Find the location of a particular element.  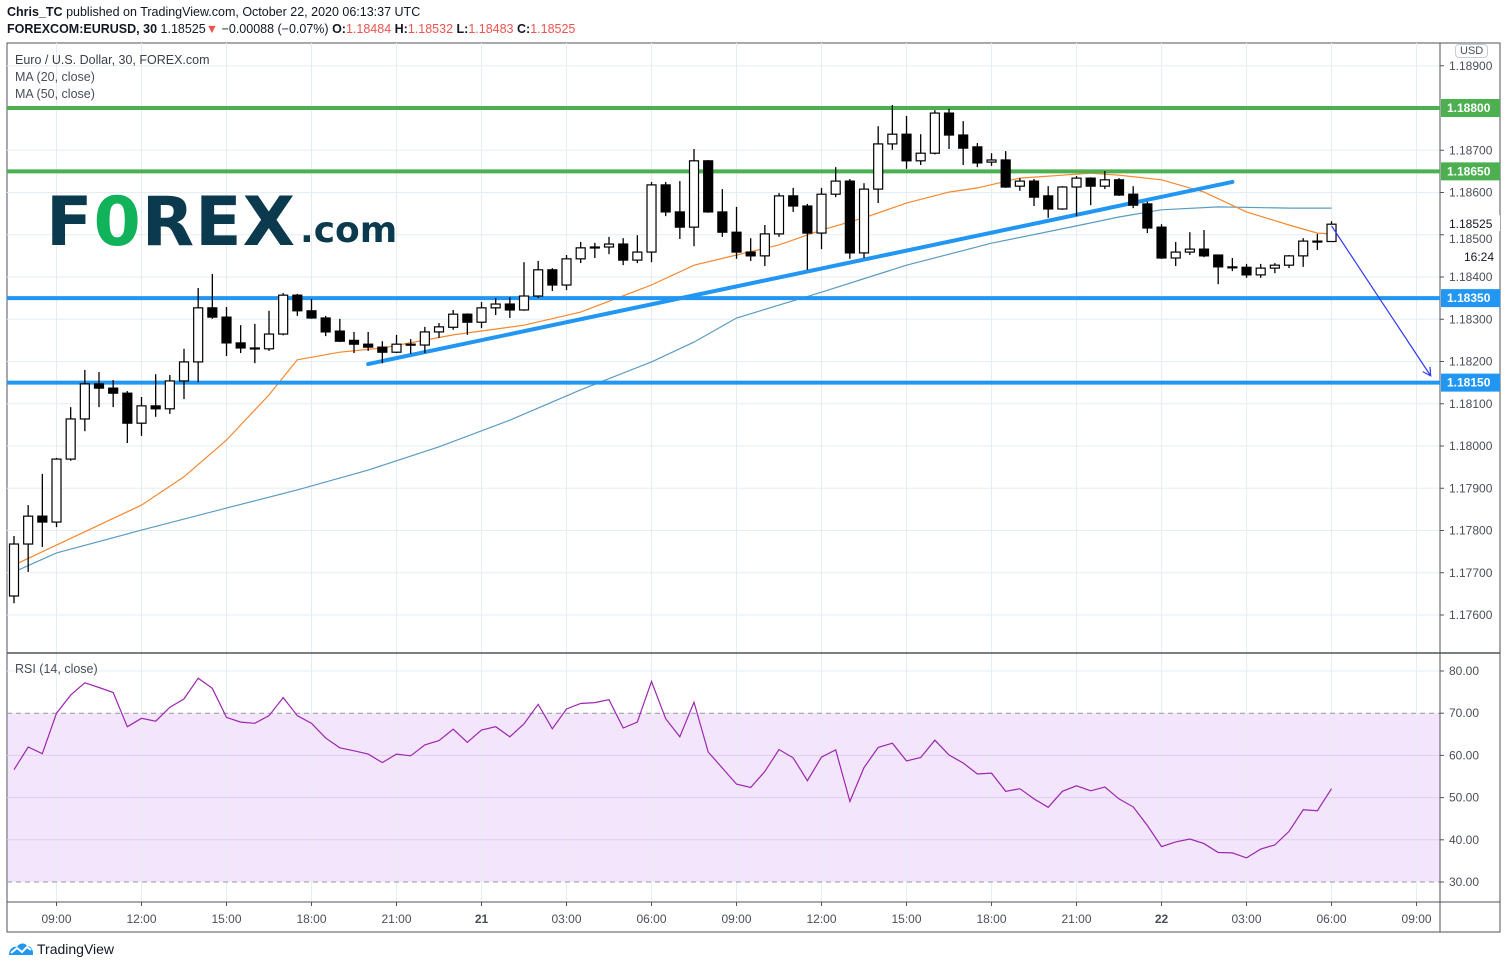

rsi-axis-label: 60.00 is located at coordinates (1464, 755).